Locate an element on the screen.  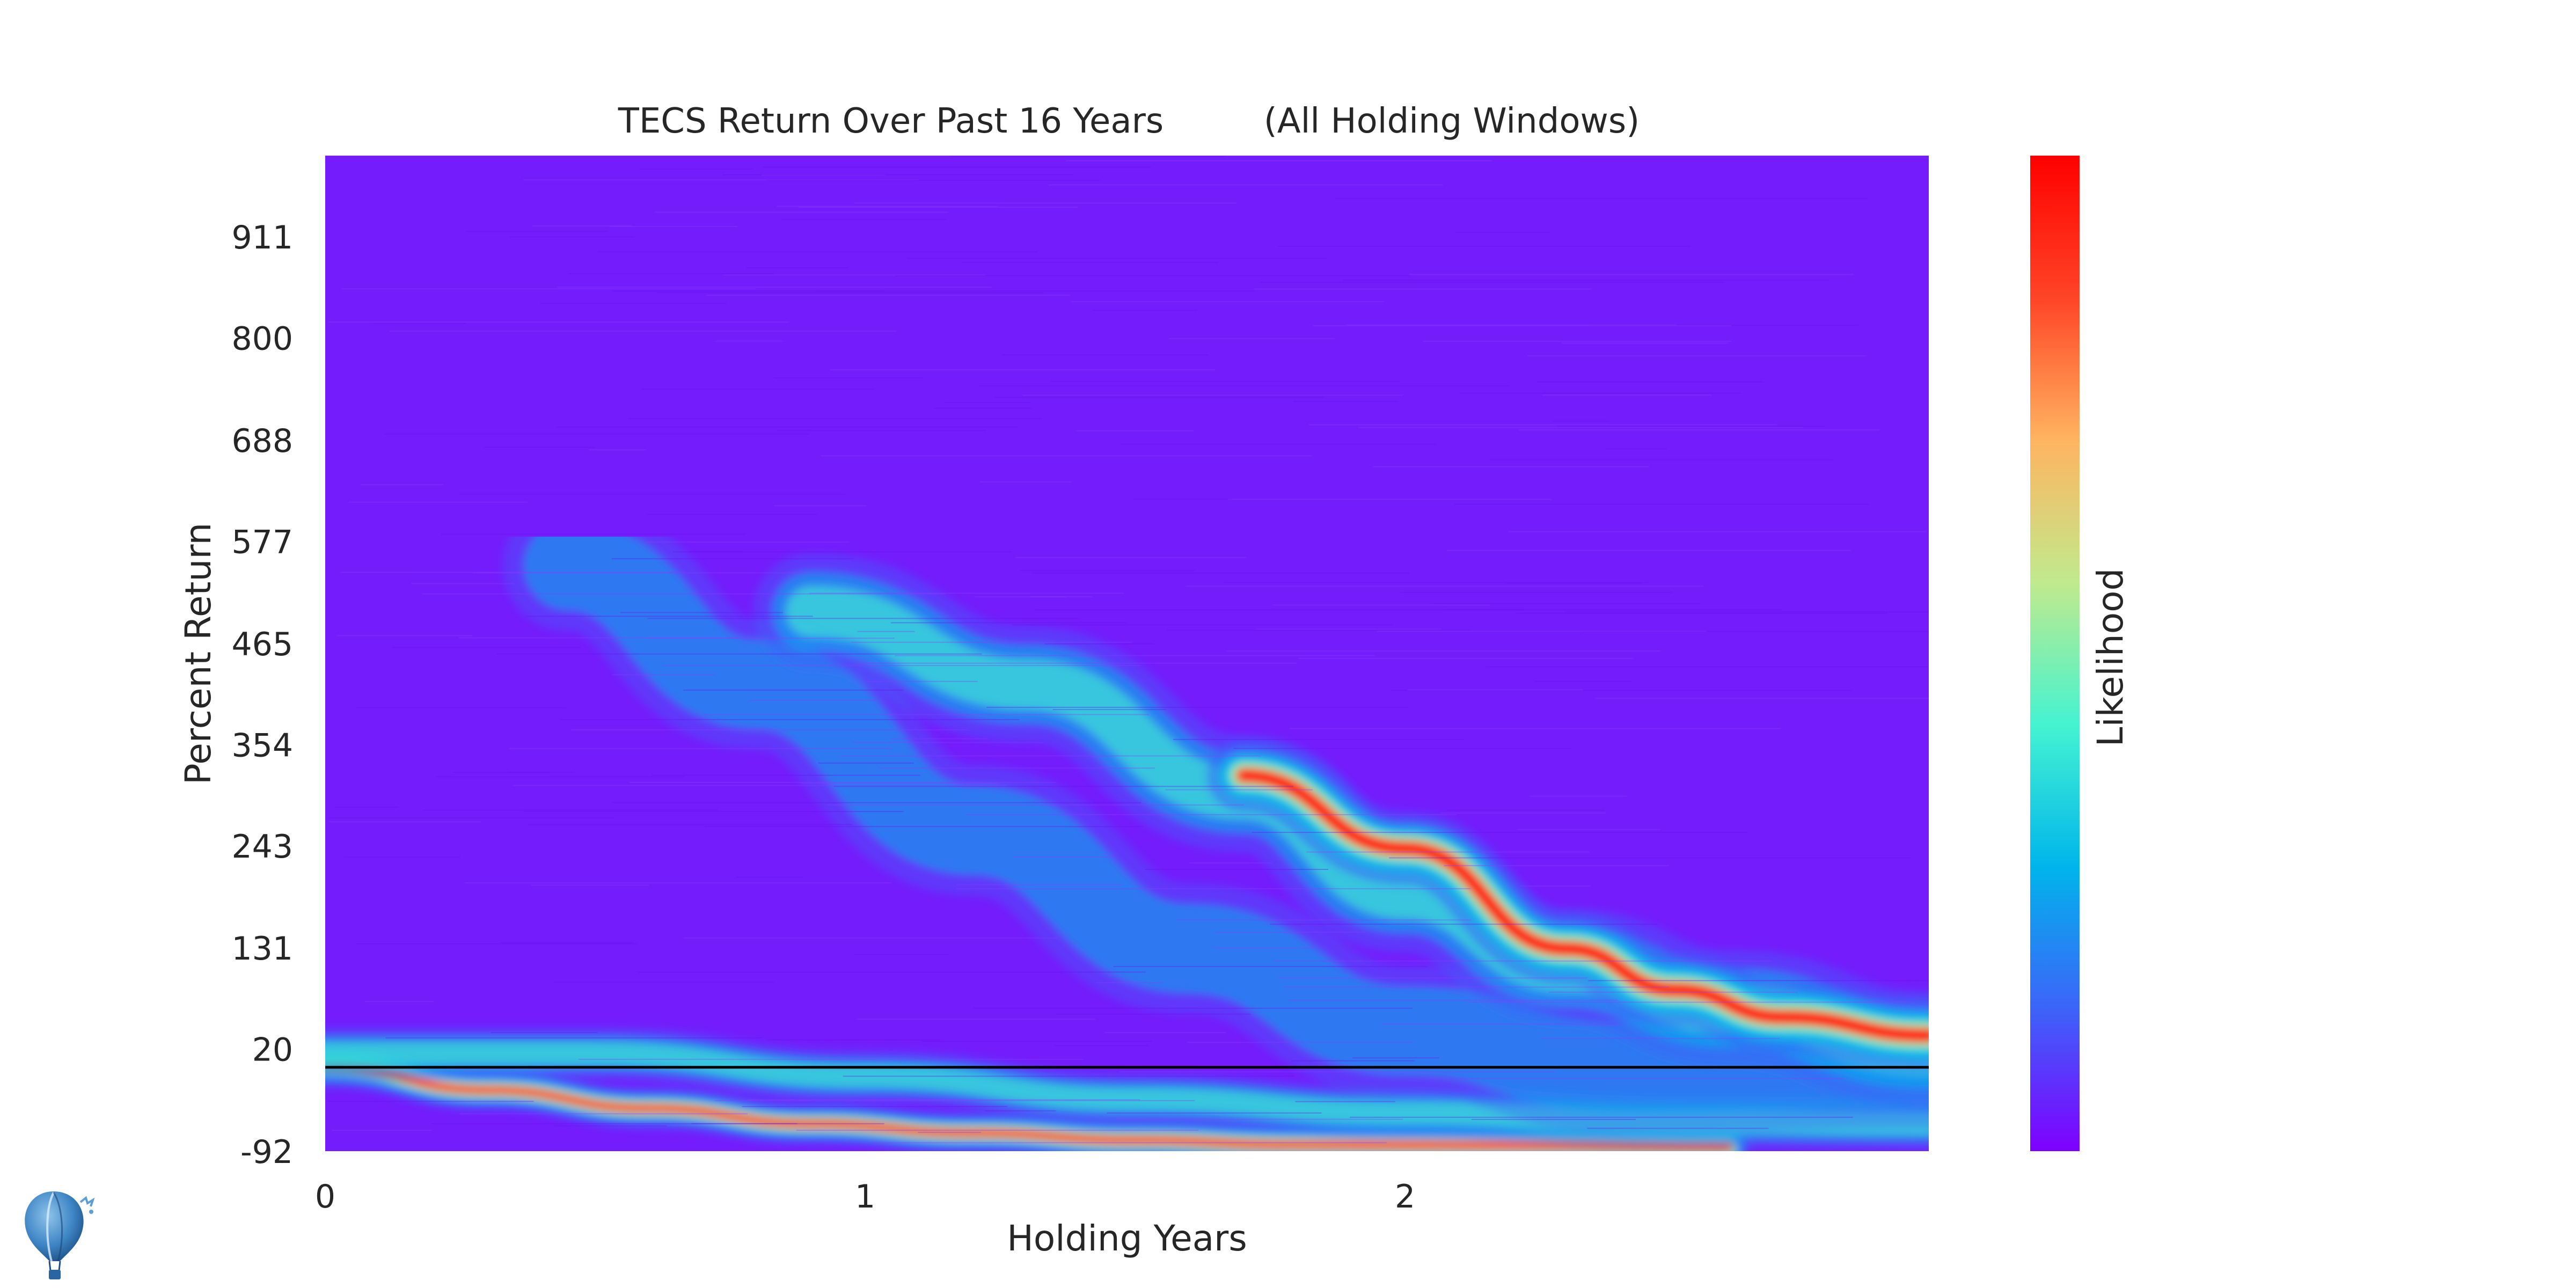
x-axis-ticks: 0 1 2 is located at coordinates (865, 1197).